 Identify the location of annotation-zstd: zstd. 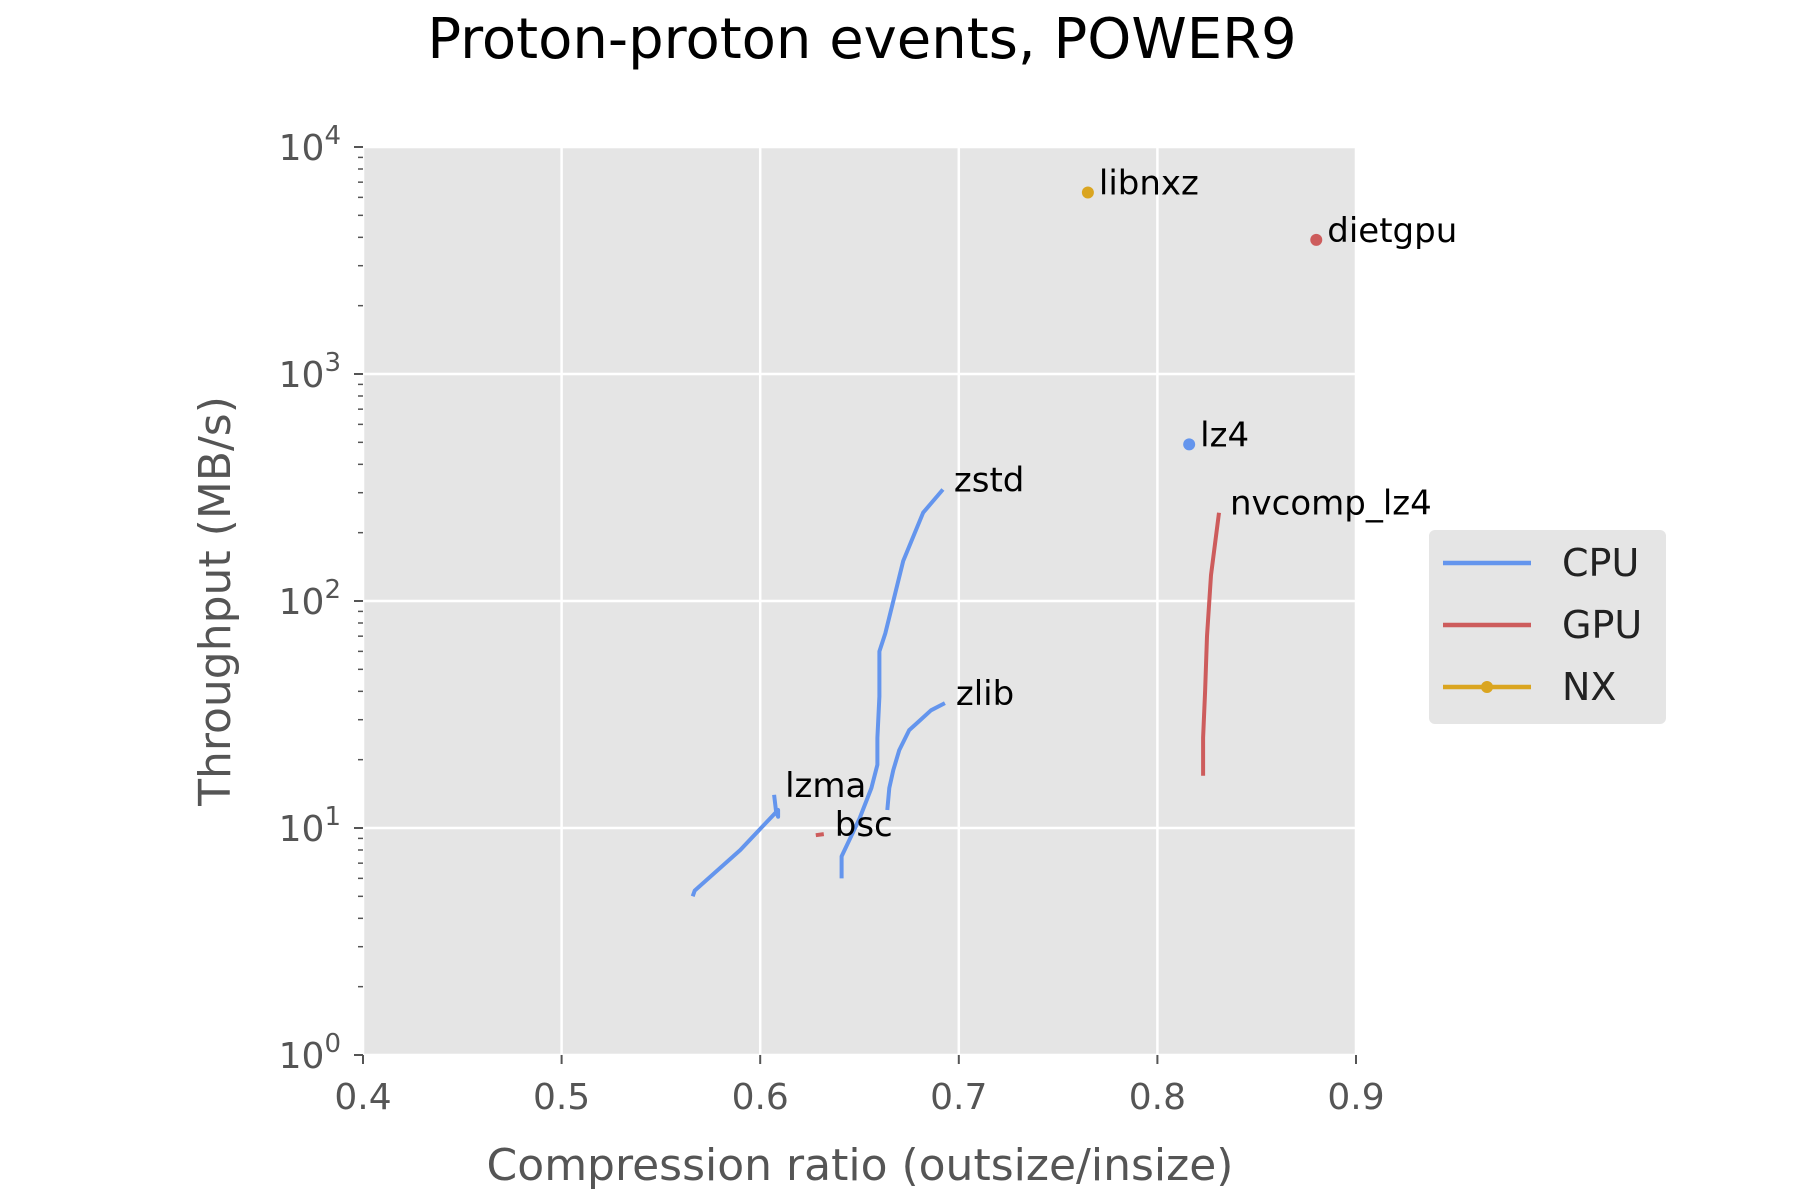
(989, 480).